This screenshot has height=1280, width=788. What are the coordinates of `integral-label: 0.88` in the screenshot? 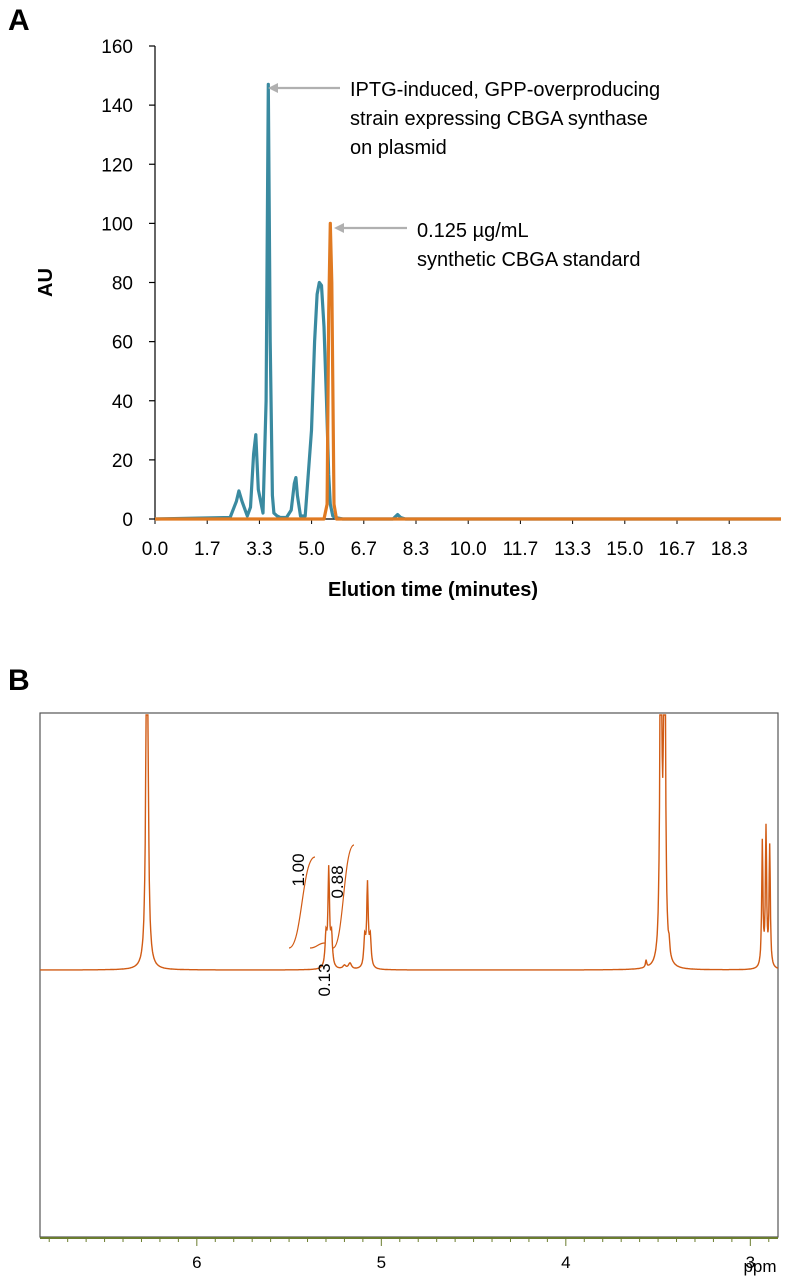 It's located at (337, 881).